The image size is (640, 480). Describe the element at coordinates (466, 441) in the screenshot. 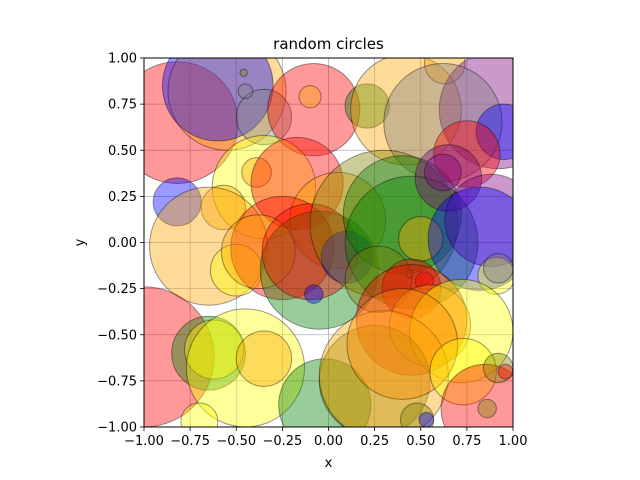

I see `x-tick-label-7: 0.75` at that location.